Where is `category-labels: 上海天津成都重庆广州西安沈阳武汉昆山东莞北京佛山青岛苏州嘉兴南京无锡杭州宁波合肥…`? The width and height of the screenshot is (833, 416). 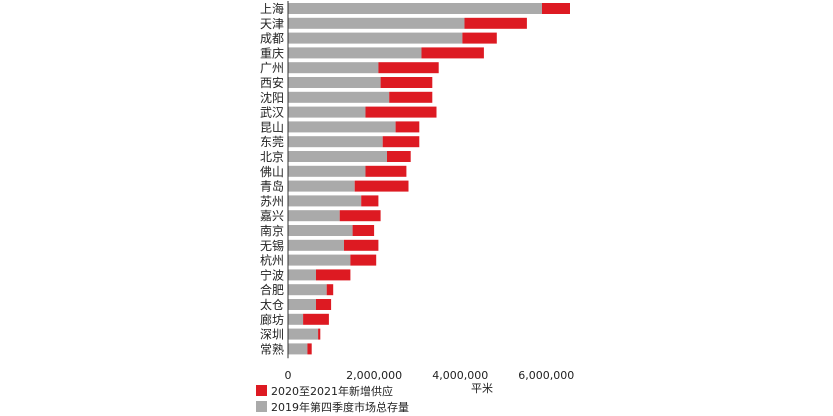 category-labels: 上海天津成都重庆广州西安沈阳武汉昆山东莞北京佛山青岛苏州嘉兴南京无锡杭州宁波合肥… is located at coordinates (272, 178).